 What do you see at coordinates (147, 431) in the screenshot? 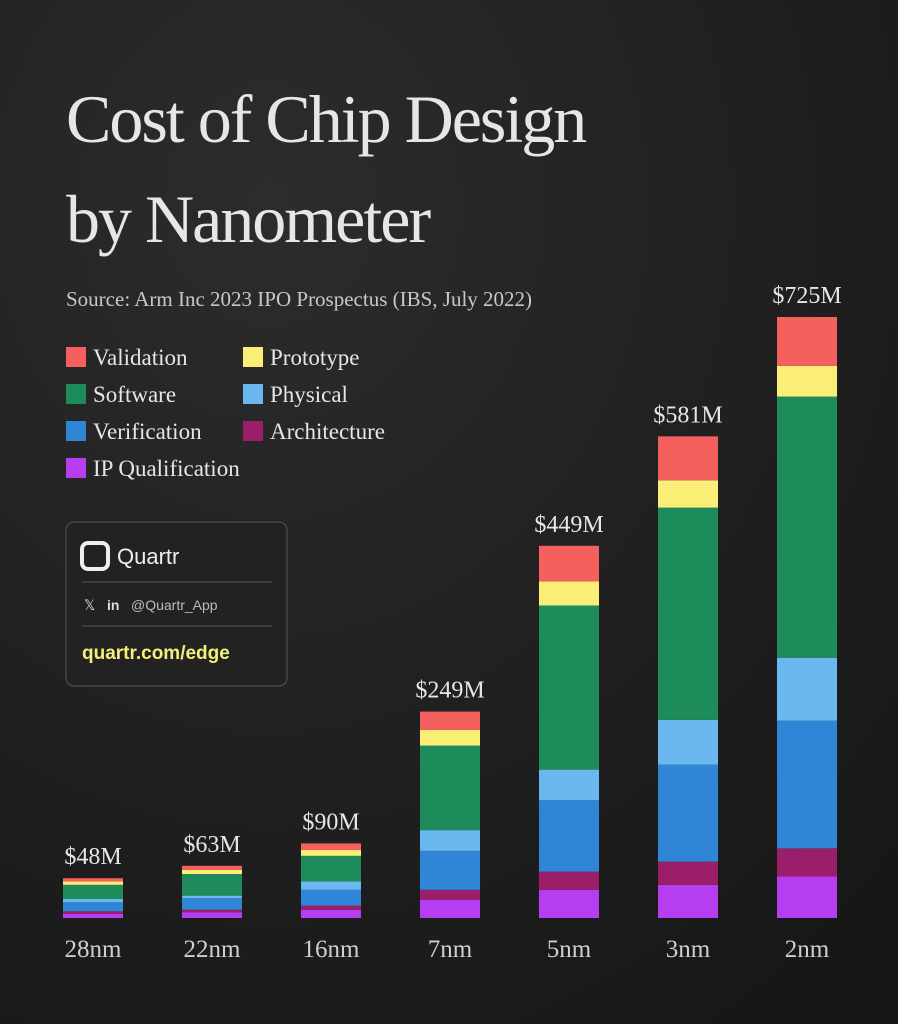
I see `legend-label: Verification` at bounding box center [147, 431].